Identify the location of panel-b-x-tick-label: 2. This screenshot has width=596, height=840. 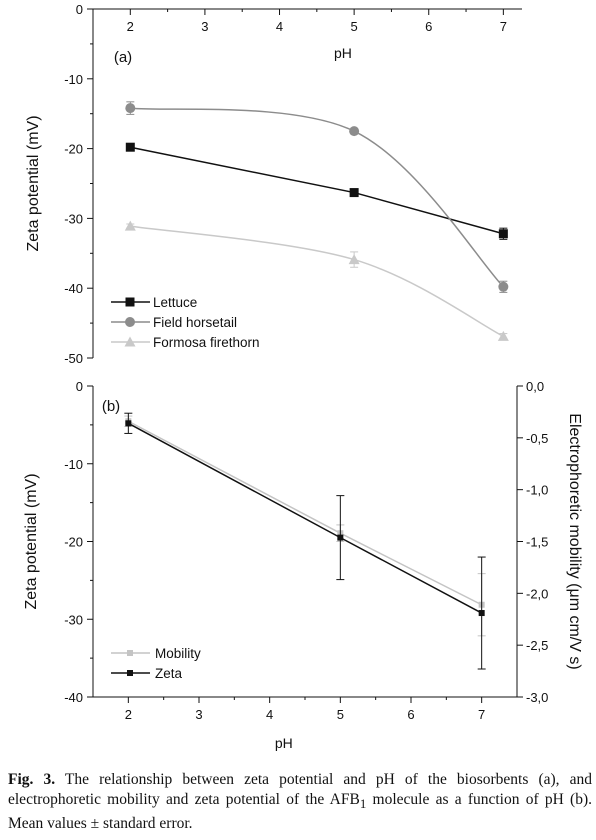
(128, 714).